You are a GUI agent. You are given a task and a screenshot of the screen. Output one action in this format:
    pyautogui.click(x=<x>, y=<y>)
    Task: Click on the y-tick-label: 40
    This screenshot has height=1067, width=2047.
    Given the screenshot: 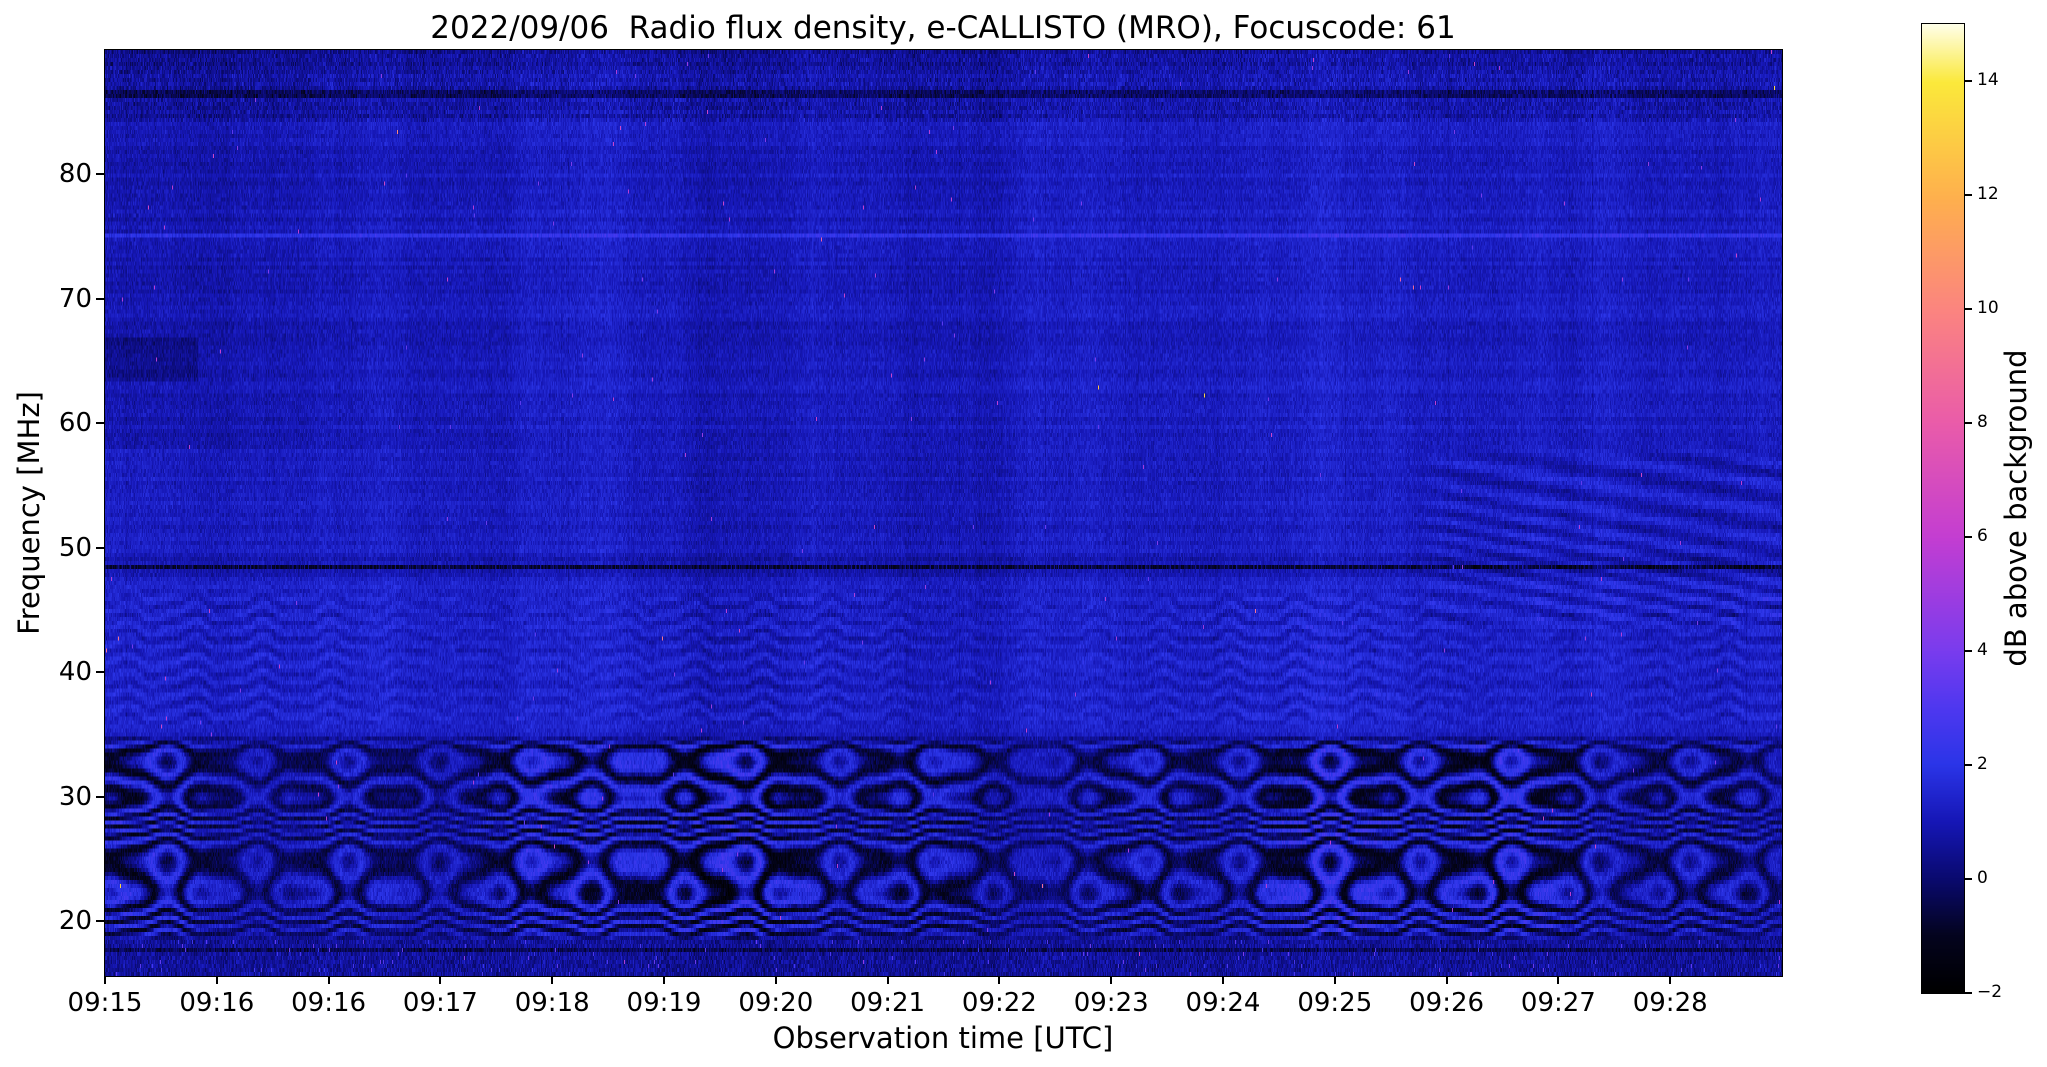 What is the action you would take?
    pyautogui.click(x=75, y=672)
    